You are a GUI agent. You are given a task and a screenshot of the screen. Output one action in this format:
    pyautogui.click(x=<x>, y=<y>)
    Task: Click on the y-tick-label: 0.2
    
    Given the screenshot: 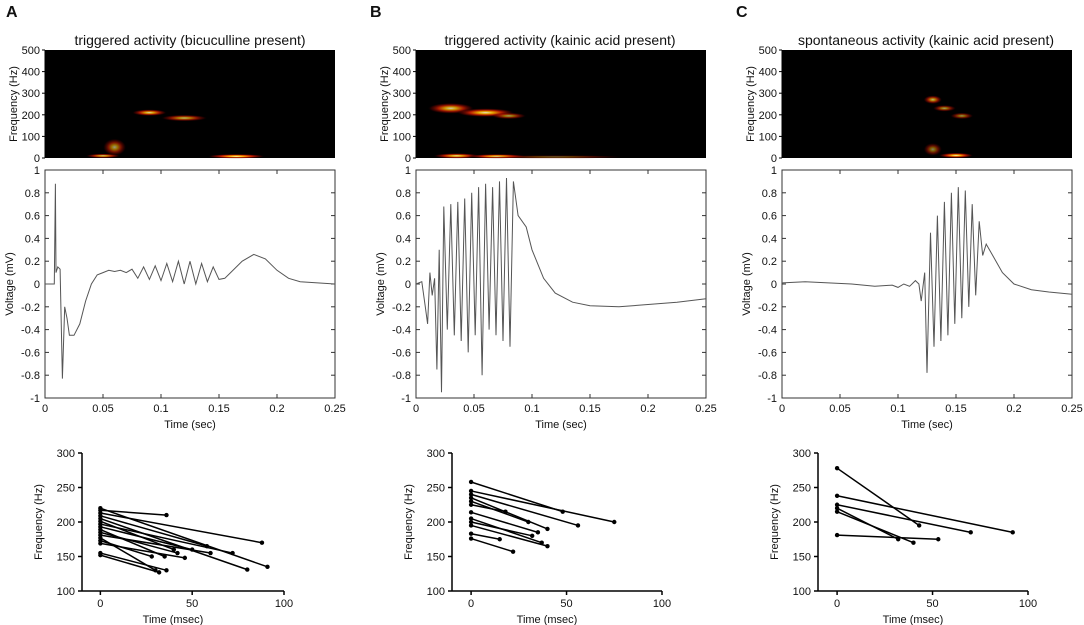 What is the action you would take?
    pyautogui.click(x=769, y=262)
    